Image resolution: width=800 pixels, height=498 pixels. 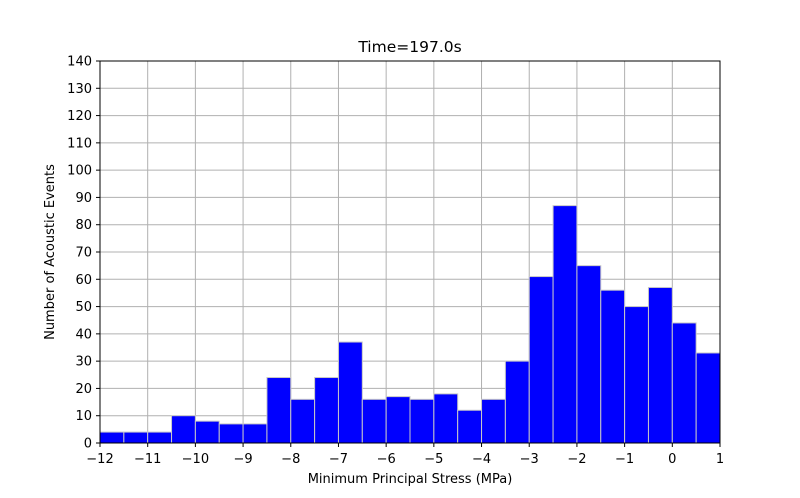 What do you see at coordinates (529, 459) in the screenshot?
I see `x-tick-label: −3` at bounding box center [529, 459].